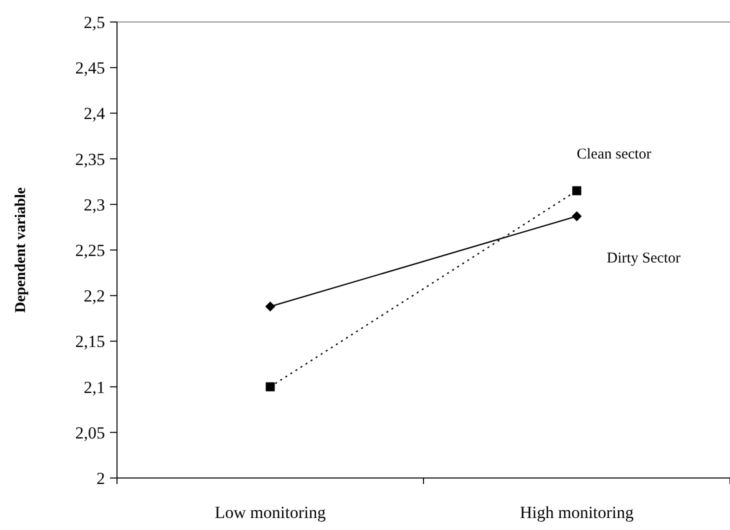  What do you see at coordinates (90, 250) in the screenshot?
I see `y-tick-label: 2,25` at bounding box center [90, 250].